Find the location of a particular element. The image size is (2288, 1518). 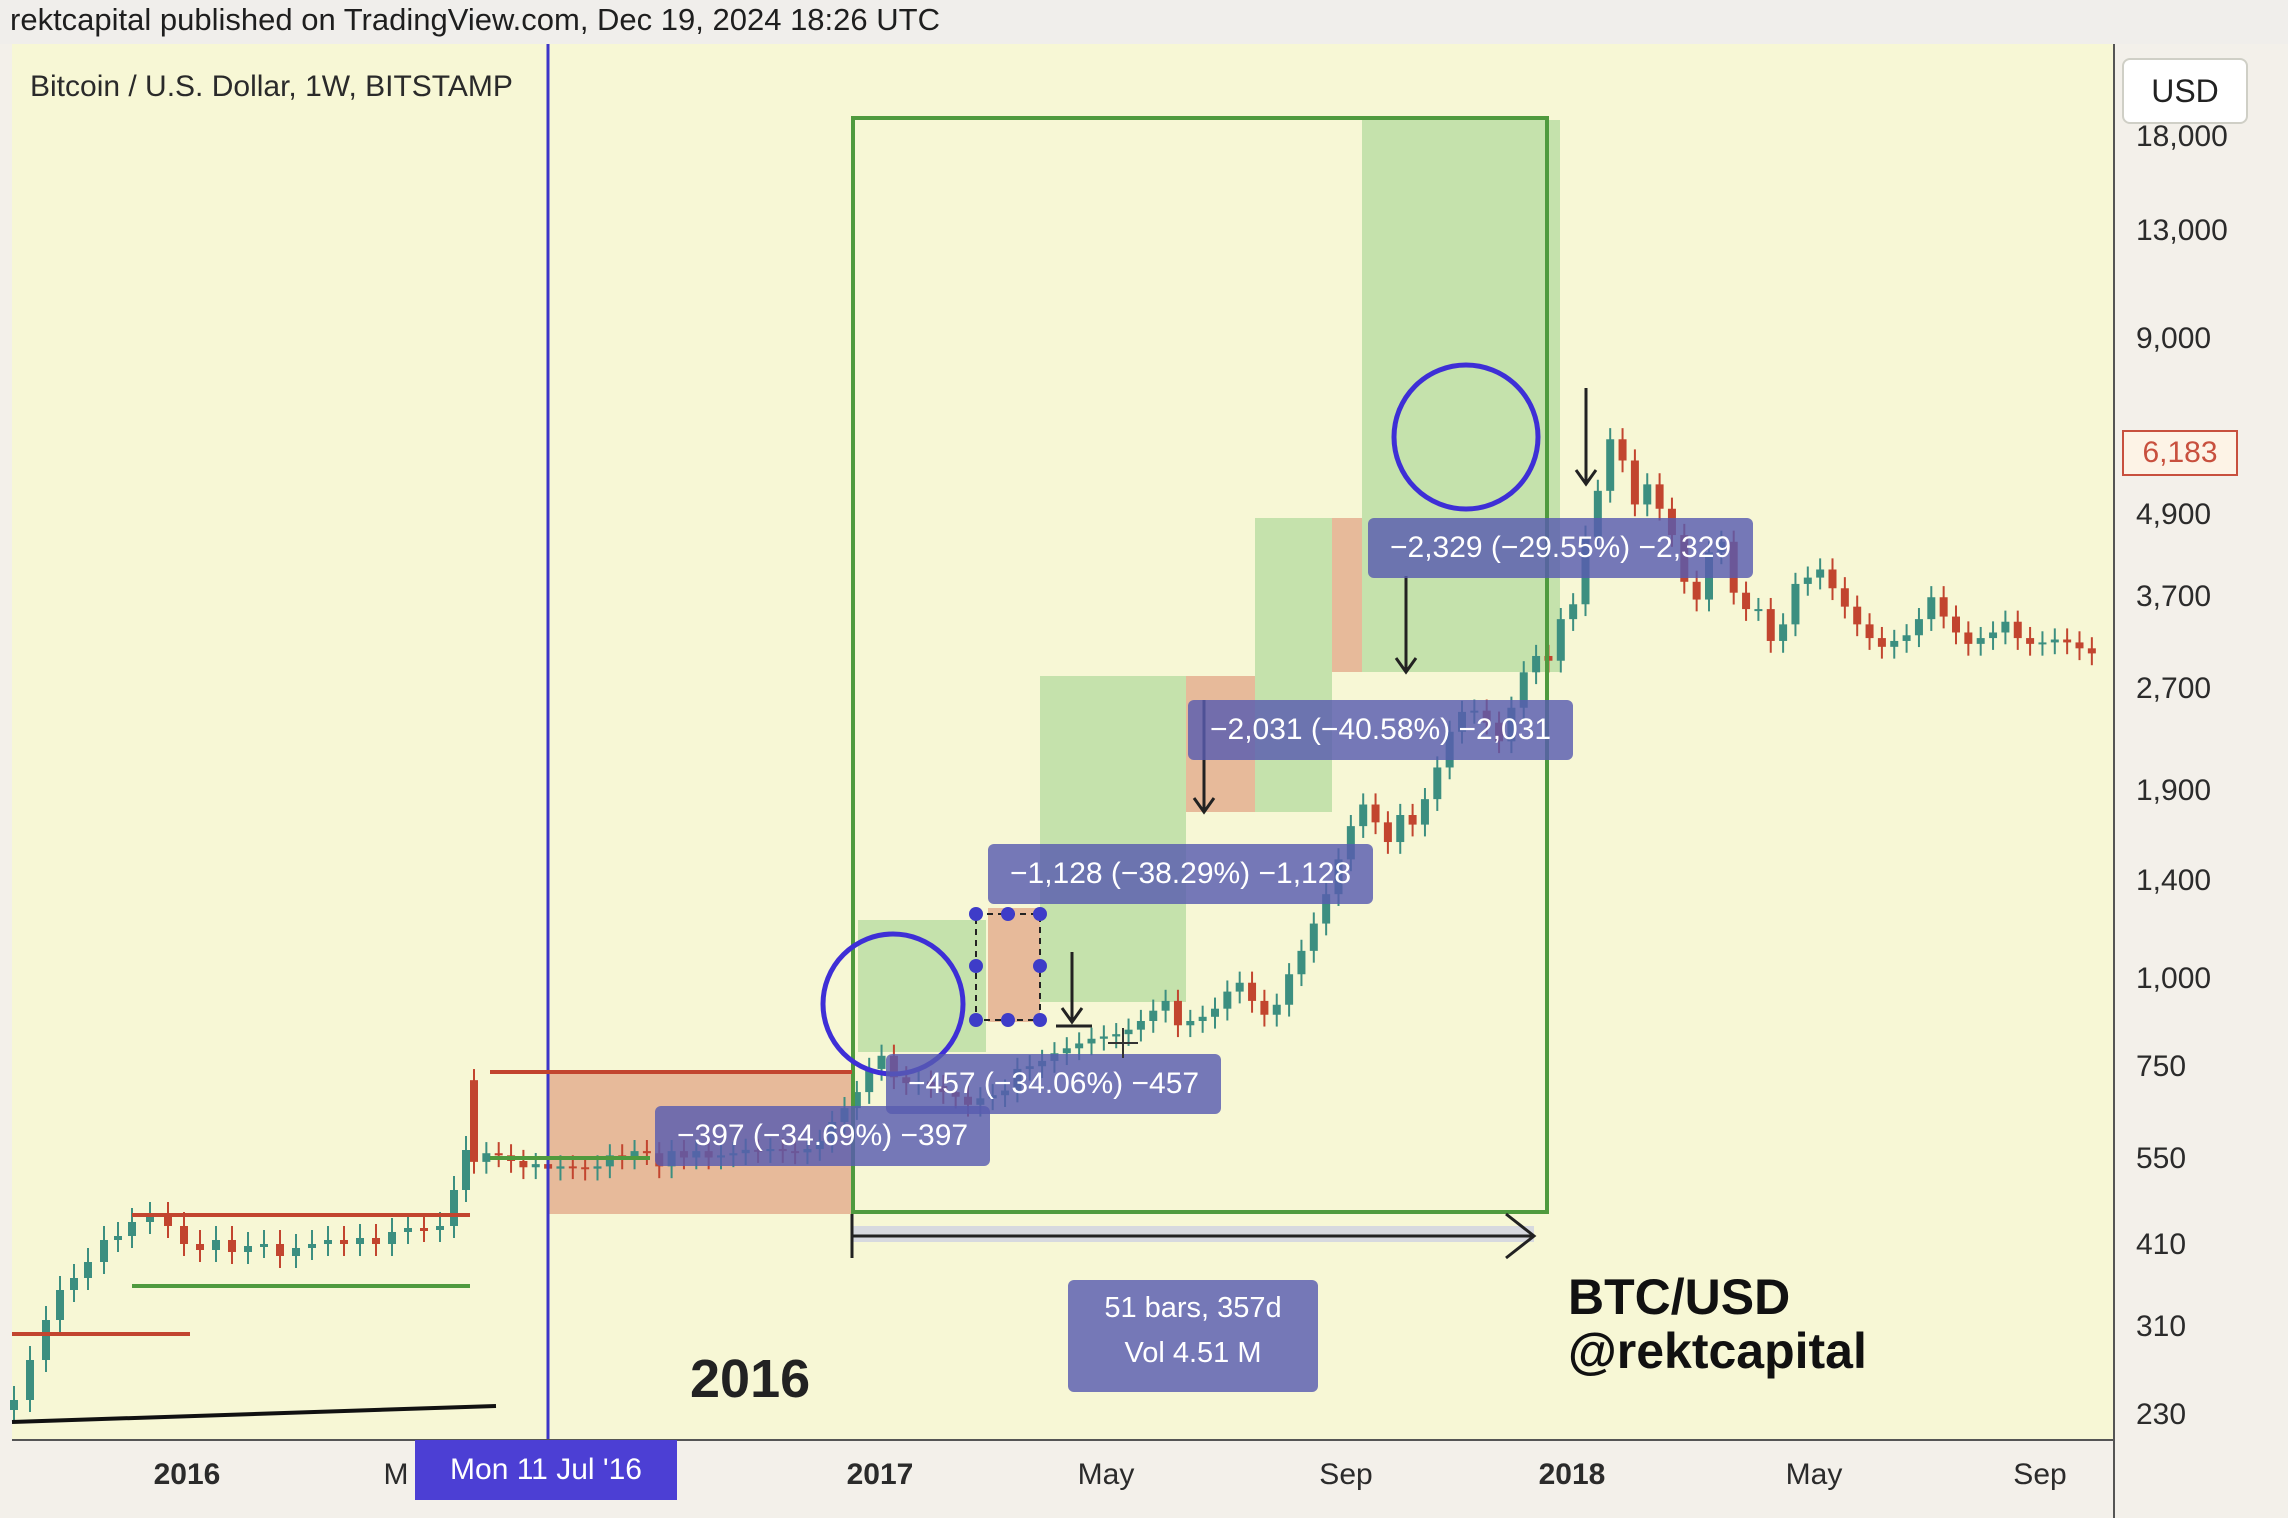

measure-label-5: −2,329 (−29.55%) −2,329 is located at coordinates (1561, 548).